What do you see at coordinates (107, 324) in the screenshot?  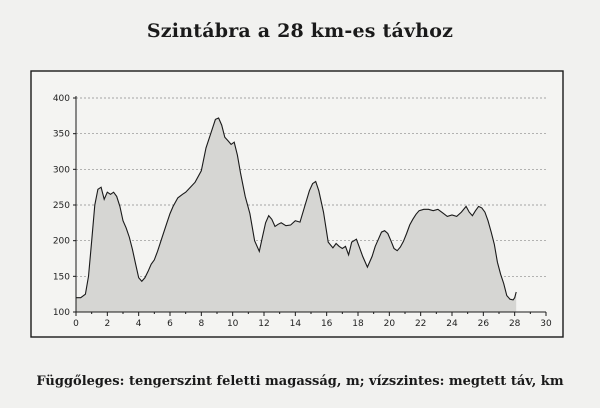 I see `x-tick-label: 2` at bounding box center [107, 324].